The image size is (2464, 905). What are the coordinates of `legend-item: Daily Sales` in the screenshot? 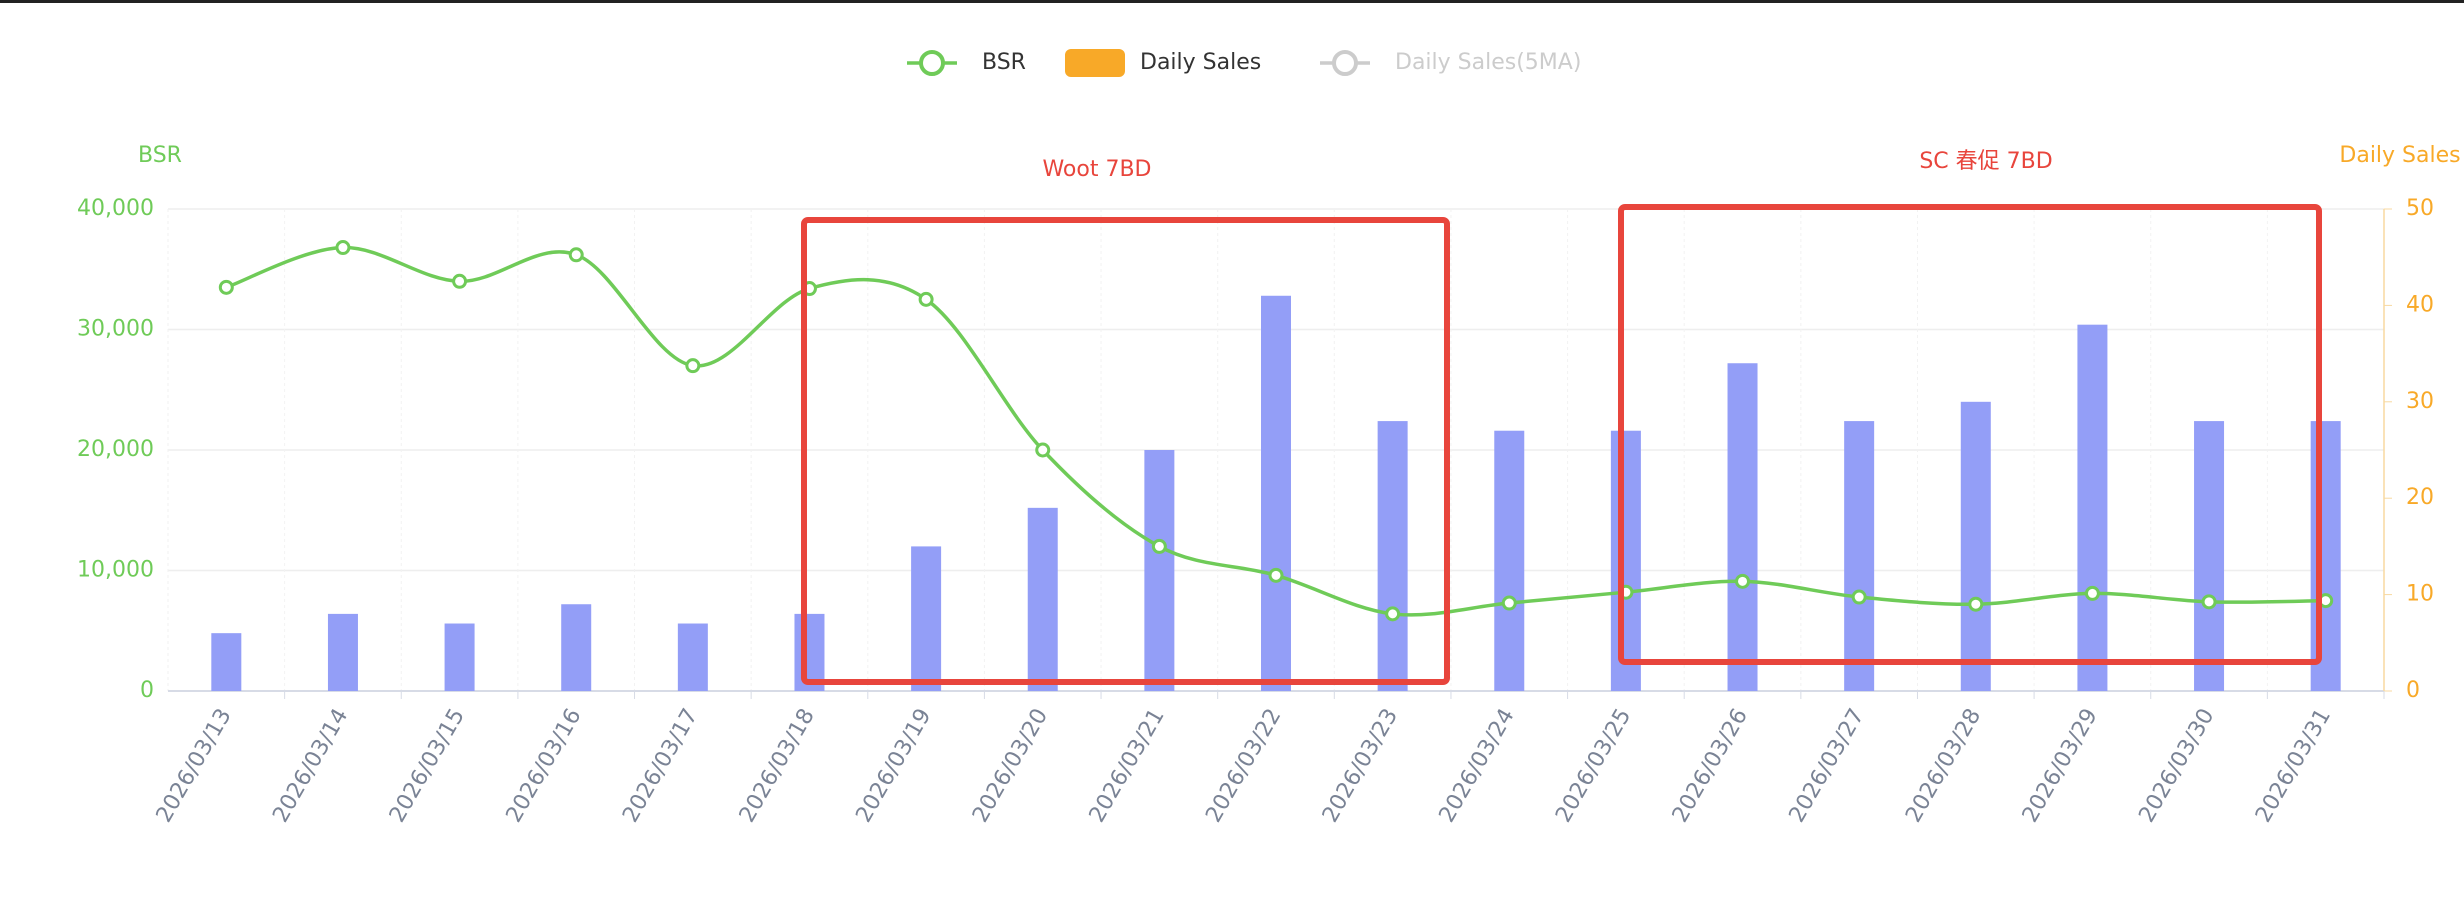 It's located at (1163, 63).